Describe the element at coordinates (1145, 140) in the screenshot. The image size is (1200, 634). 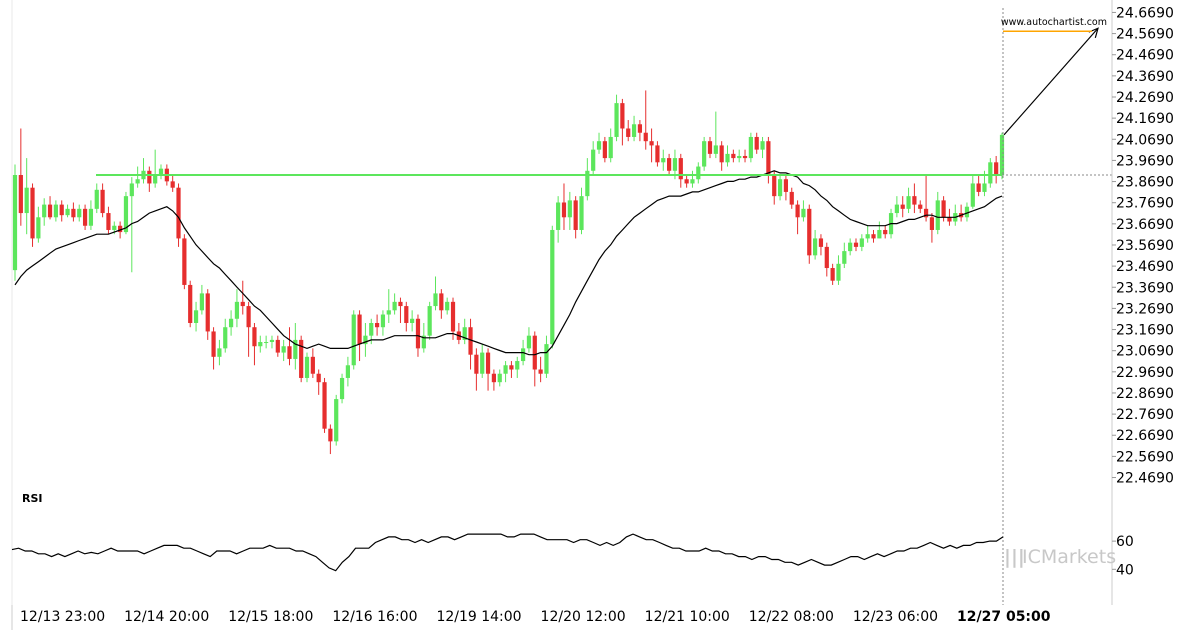
I see `price-tick-label: 24.0690` at that location.